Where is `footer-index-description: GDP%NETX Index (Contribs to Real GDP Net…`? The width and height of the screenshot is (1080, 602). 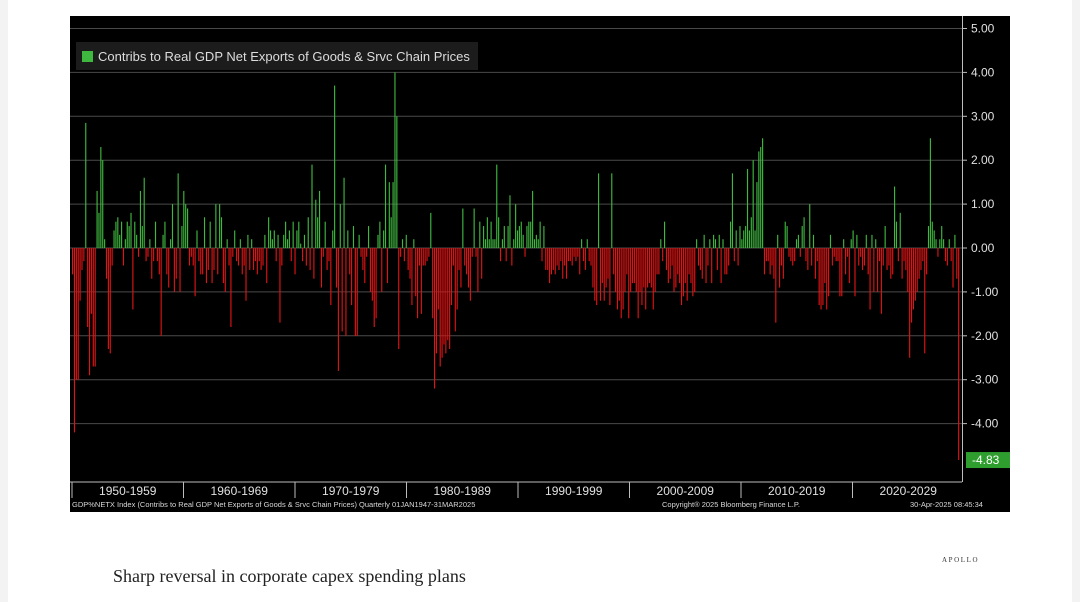
footer-index-description: GDP%NETX Index (Contribs to Real GDP Net… is located at coordinates (274, 504).